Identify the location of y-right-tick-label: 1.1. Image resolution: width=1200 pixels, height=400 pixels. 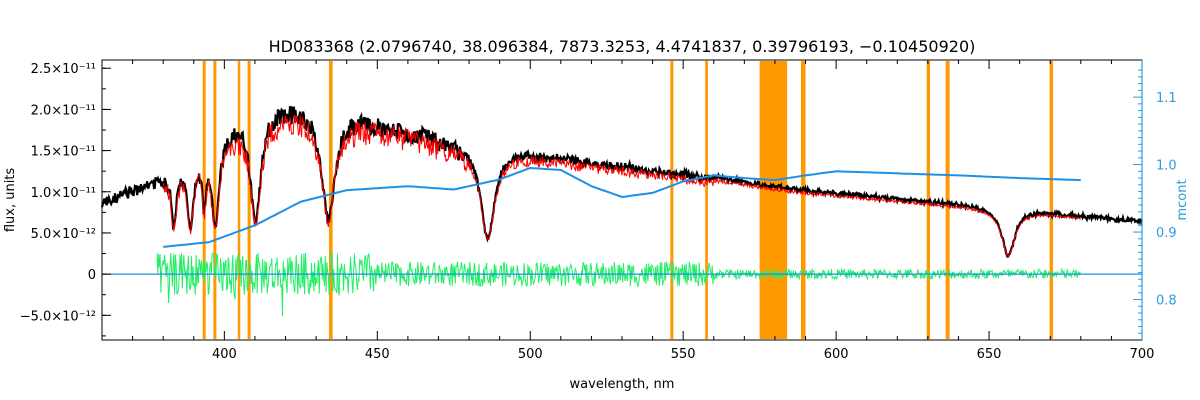
(1166, 98).